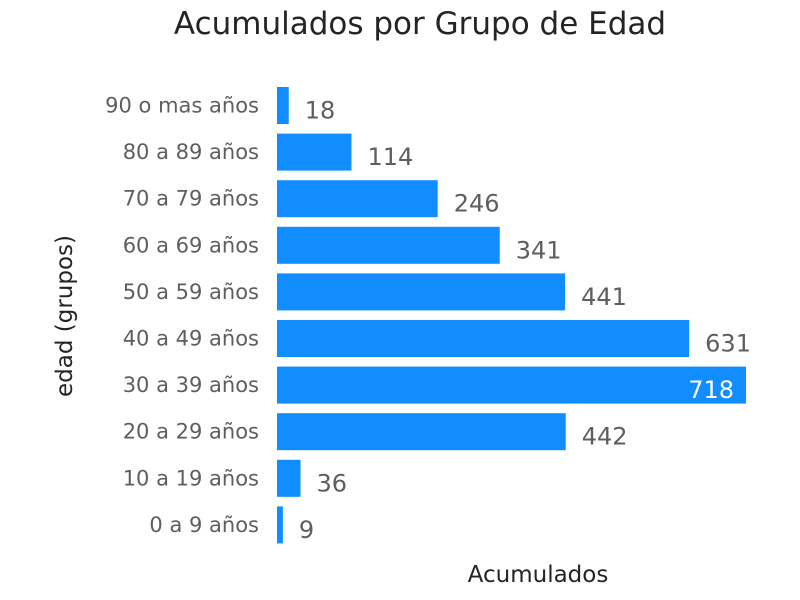 This screenshot has width=800, height=600. I want to click on data-label: 114, so click(390, 157).